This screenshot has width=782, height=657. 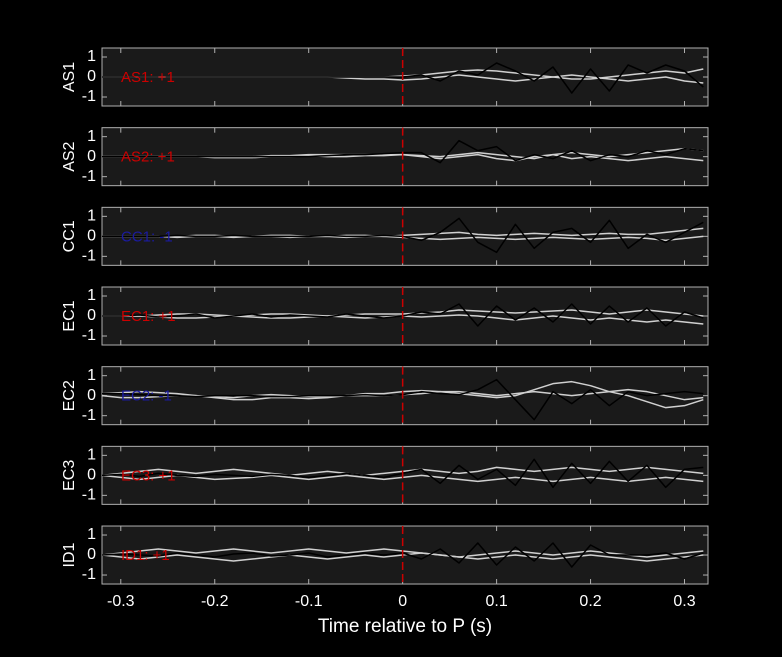 What do you see at coordinates (69, 395) in the screenshot?
I see `y-axis-label: EC2` at bounding box center [69, 395].